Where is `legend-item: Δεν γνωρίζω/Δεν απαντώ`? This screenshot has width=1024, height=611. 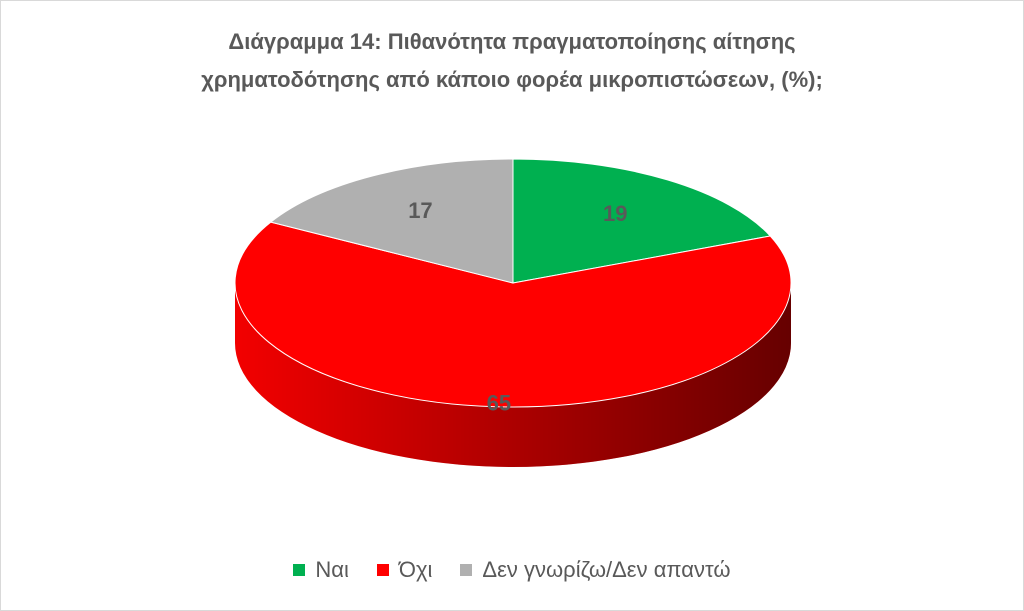
legend-item: Δεν γνωρίζω/Δεν απαντώ is located at coordinates (595, 570).